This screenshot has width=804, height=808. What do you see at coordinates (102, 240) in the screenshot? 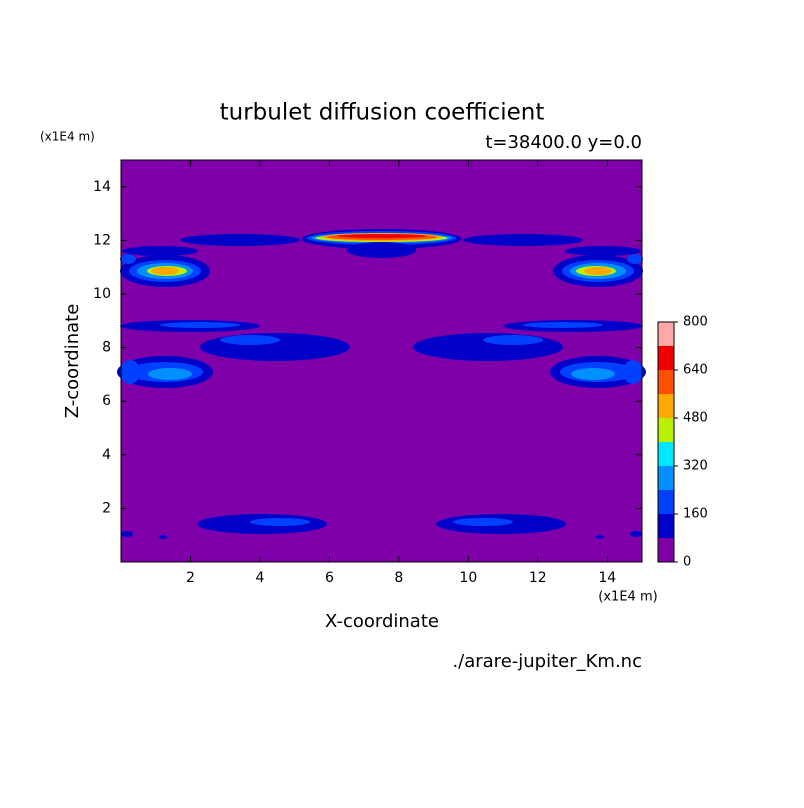
I see `y-tick-label: 12` at bounding box center [102, 240].